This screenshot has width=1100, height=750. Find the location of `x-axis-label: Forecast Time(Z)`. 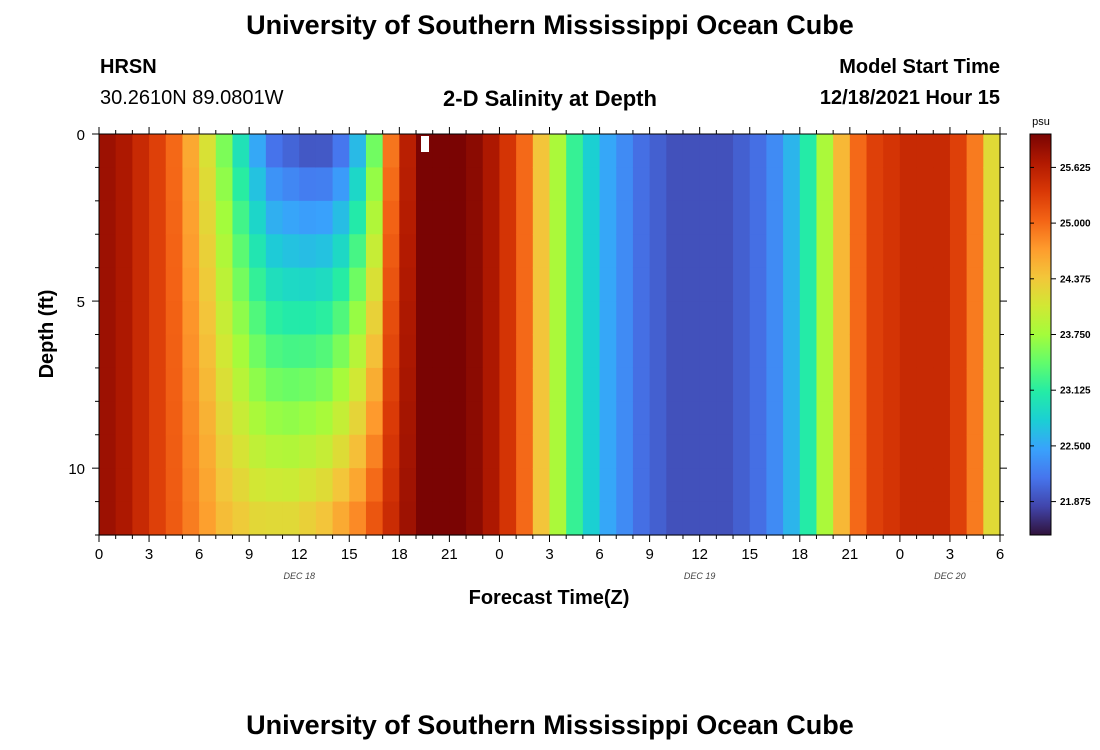

x-axis-label: Forecast Time(Z) is located at coordinates (549, 598).